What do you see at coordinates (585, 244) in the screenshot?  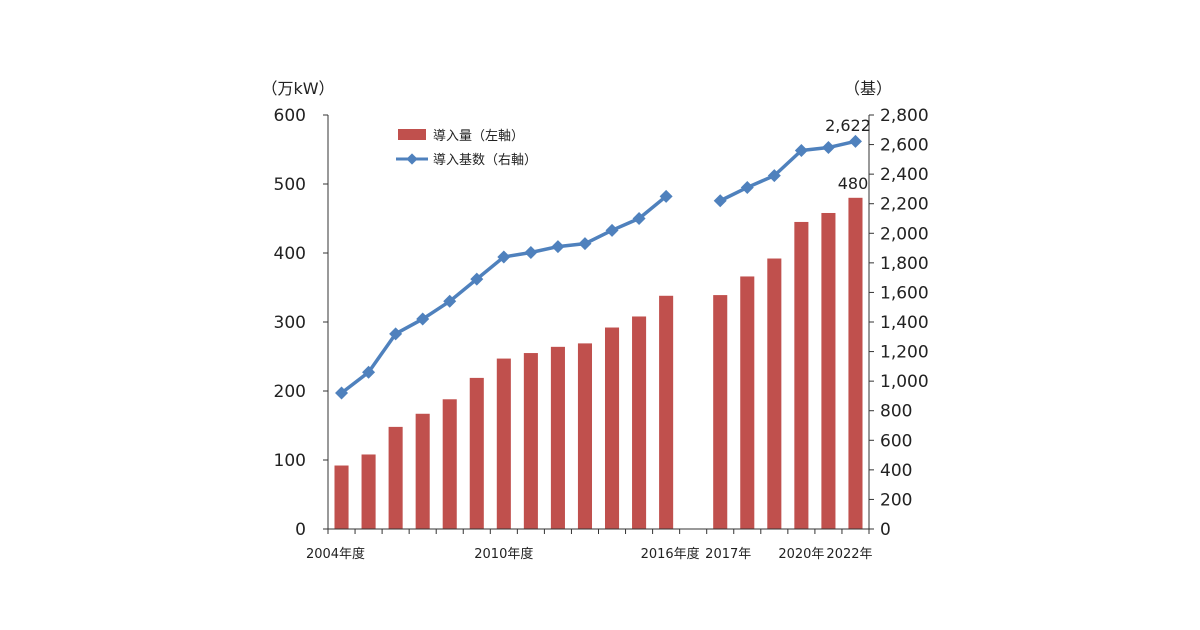 I see `line-point-2013` at bounding box center [585, 244].